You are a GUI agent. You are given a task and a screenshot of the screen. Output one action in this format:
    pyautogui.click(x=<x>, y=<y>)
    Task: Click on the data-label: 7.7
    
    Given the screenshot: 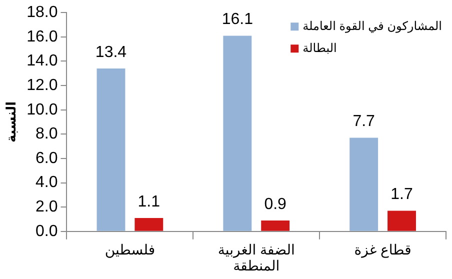 What is the action you would take?
    pyautogui.click(x=364, y=121)
    